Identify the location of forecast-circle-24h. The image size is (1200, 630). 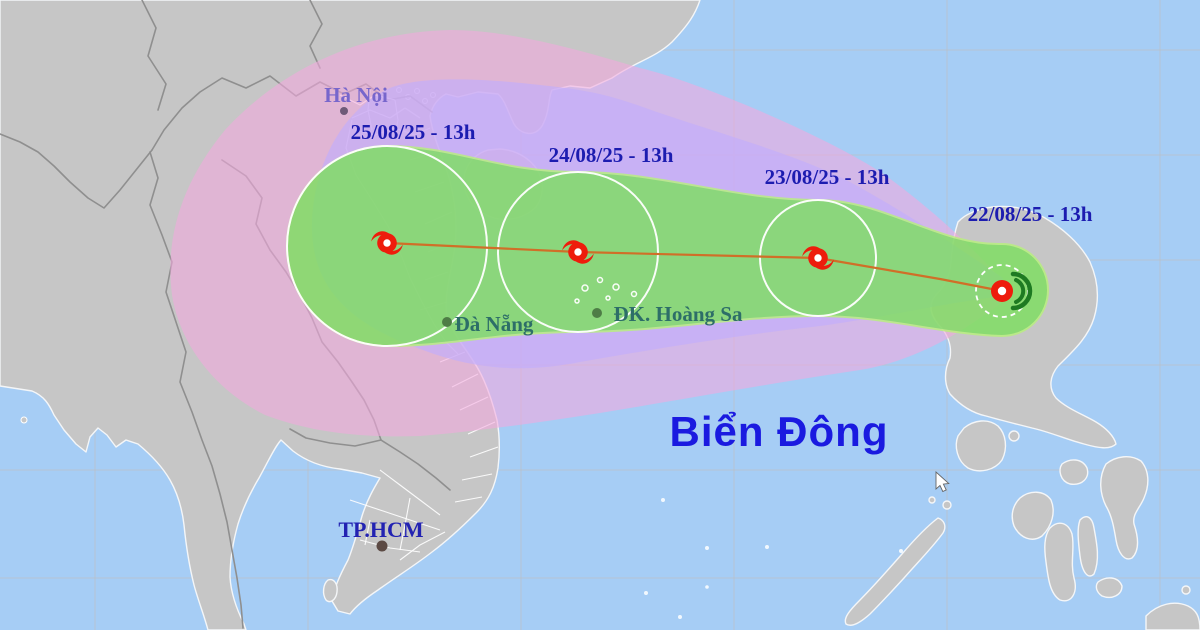
(818, 258).